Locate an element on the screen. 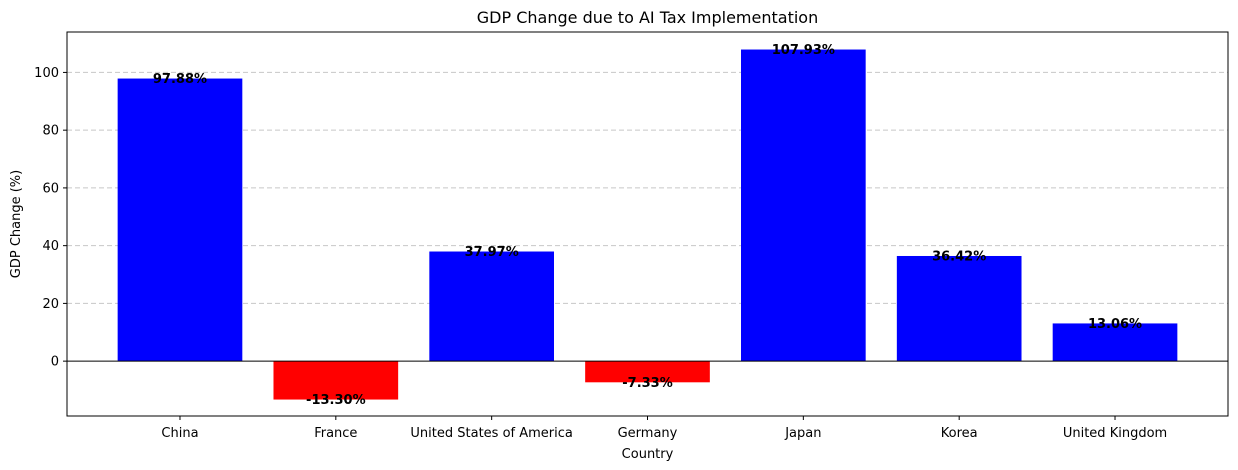 The height and width of the screenshot is (470, 1238). data-label: 107.93% is located at coordinates (803, 50).